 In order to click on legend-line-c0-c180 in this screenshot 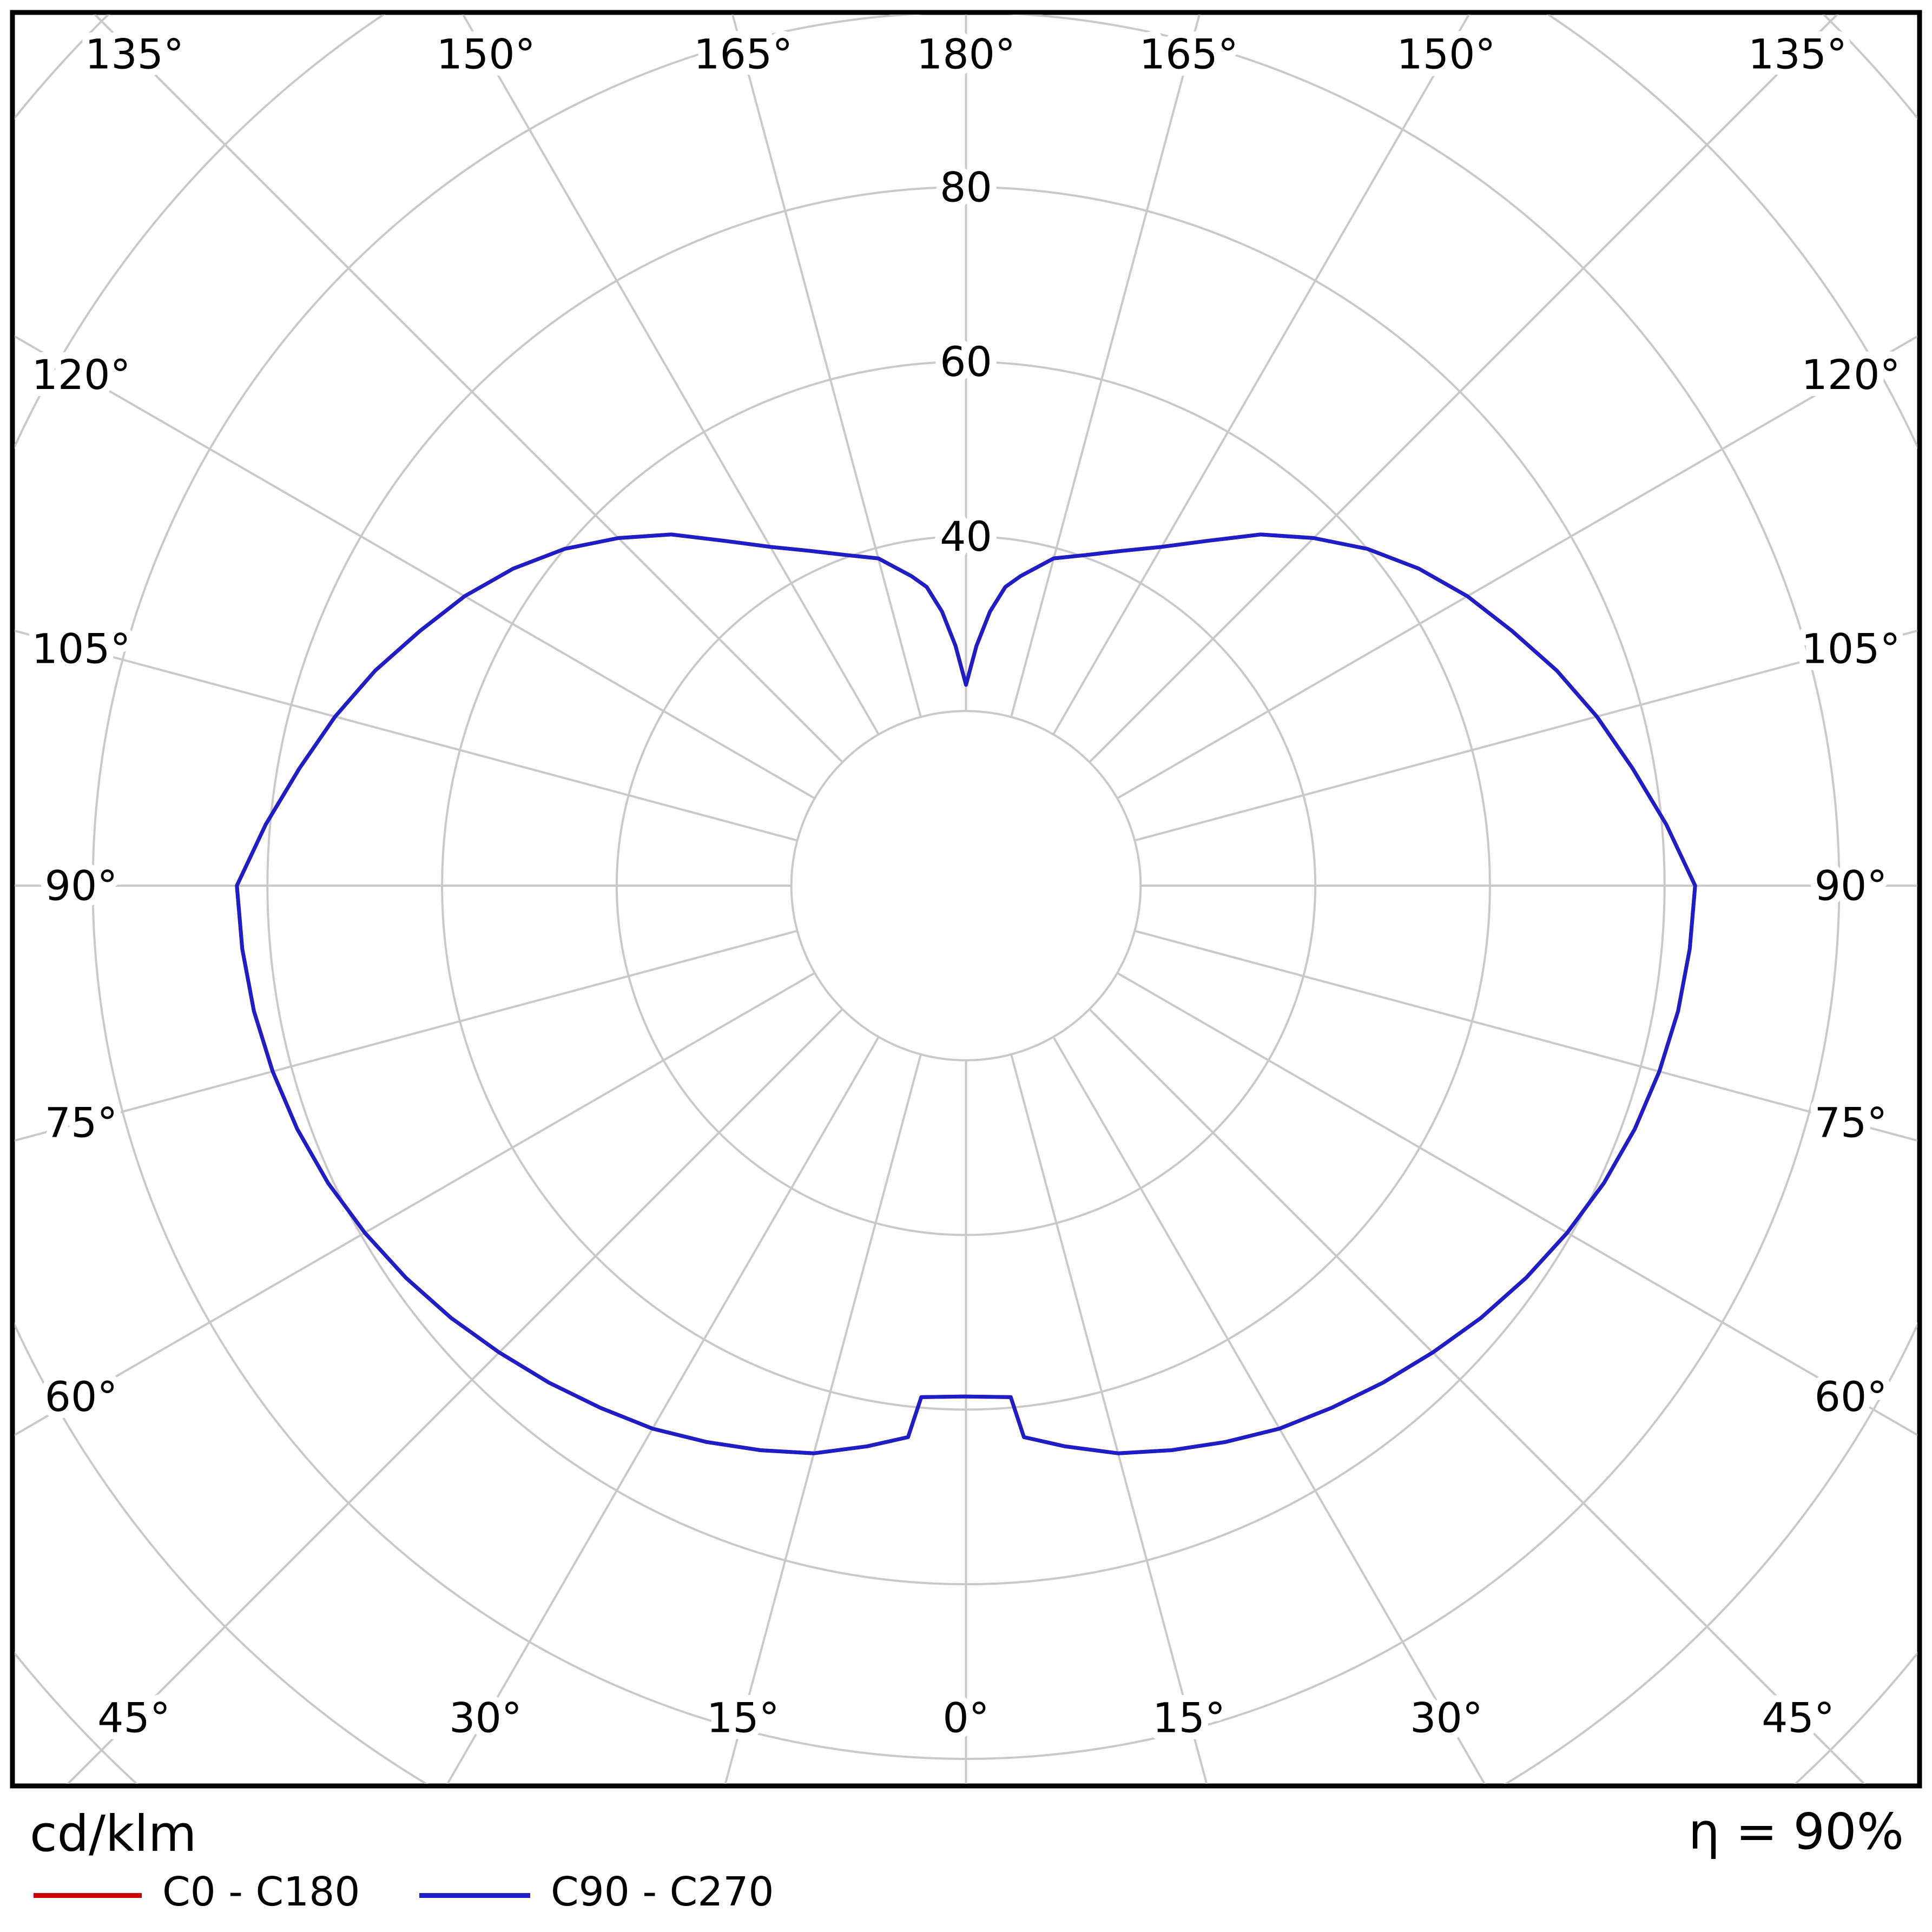, I will do `click(88, 1895)`.